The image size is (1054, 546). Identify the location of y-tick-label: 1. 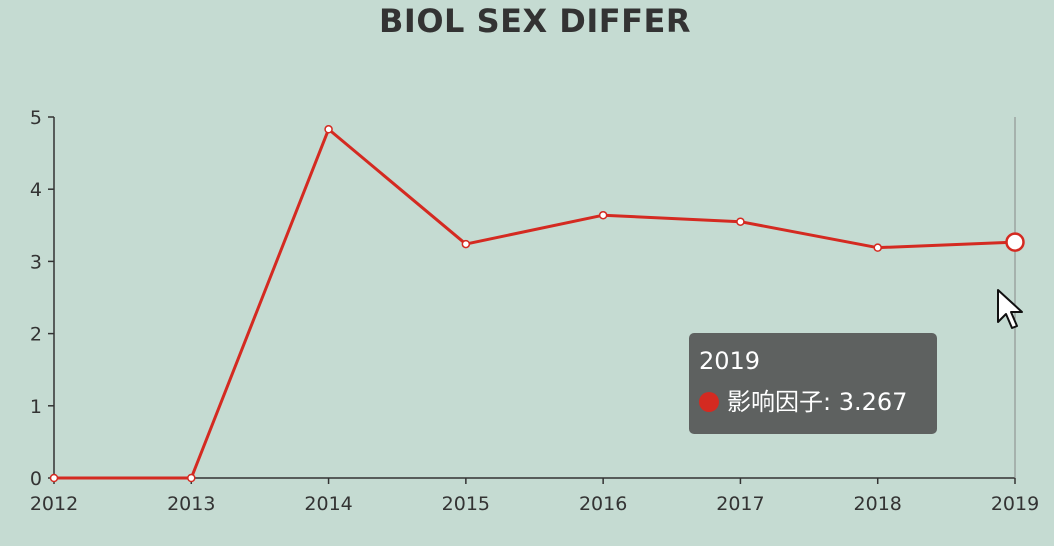
(36, 407).